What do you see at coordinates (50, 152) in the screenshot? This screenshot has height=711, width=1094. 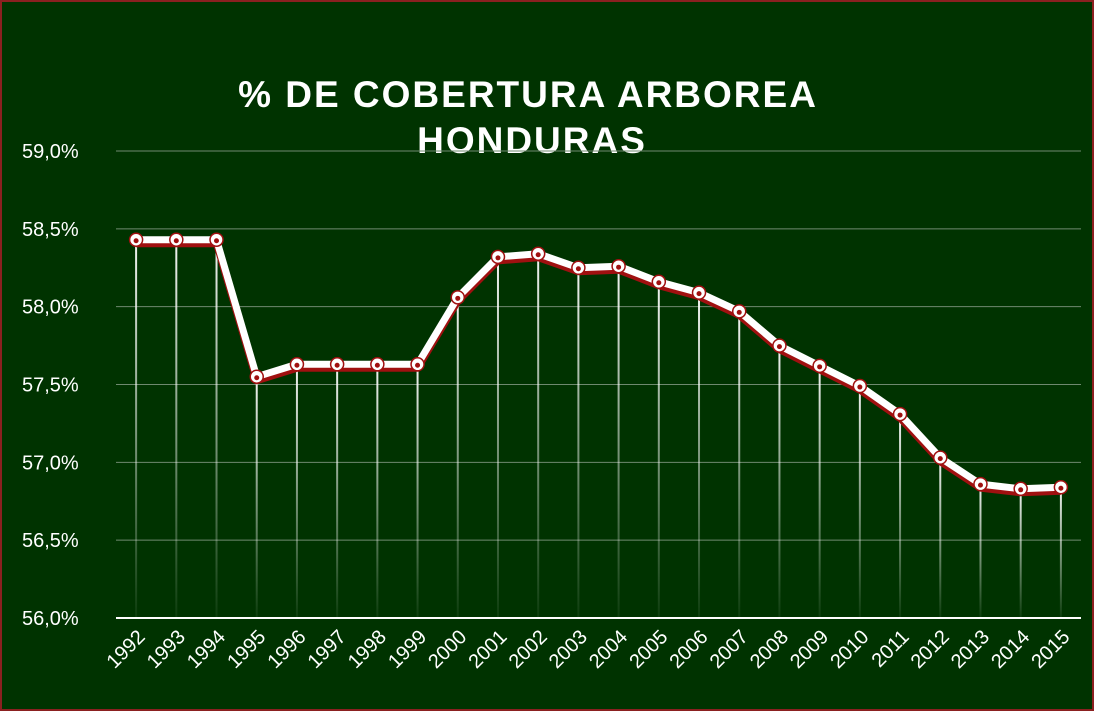 I see `y-tick-label: 59,0%` at bounding box center [50, 152].